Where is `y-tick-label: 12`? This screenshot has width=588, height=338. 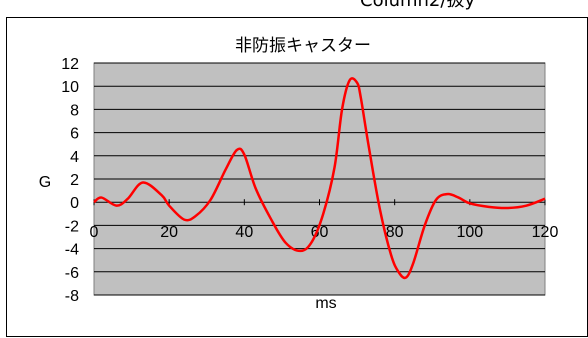
y-tick-label: 12 is located at coordinates (70, 64).